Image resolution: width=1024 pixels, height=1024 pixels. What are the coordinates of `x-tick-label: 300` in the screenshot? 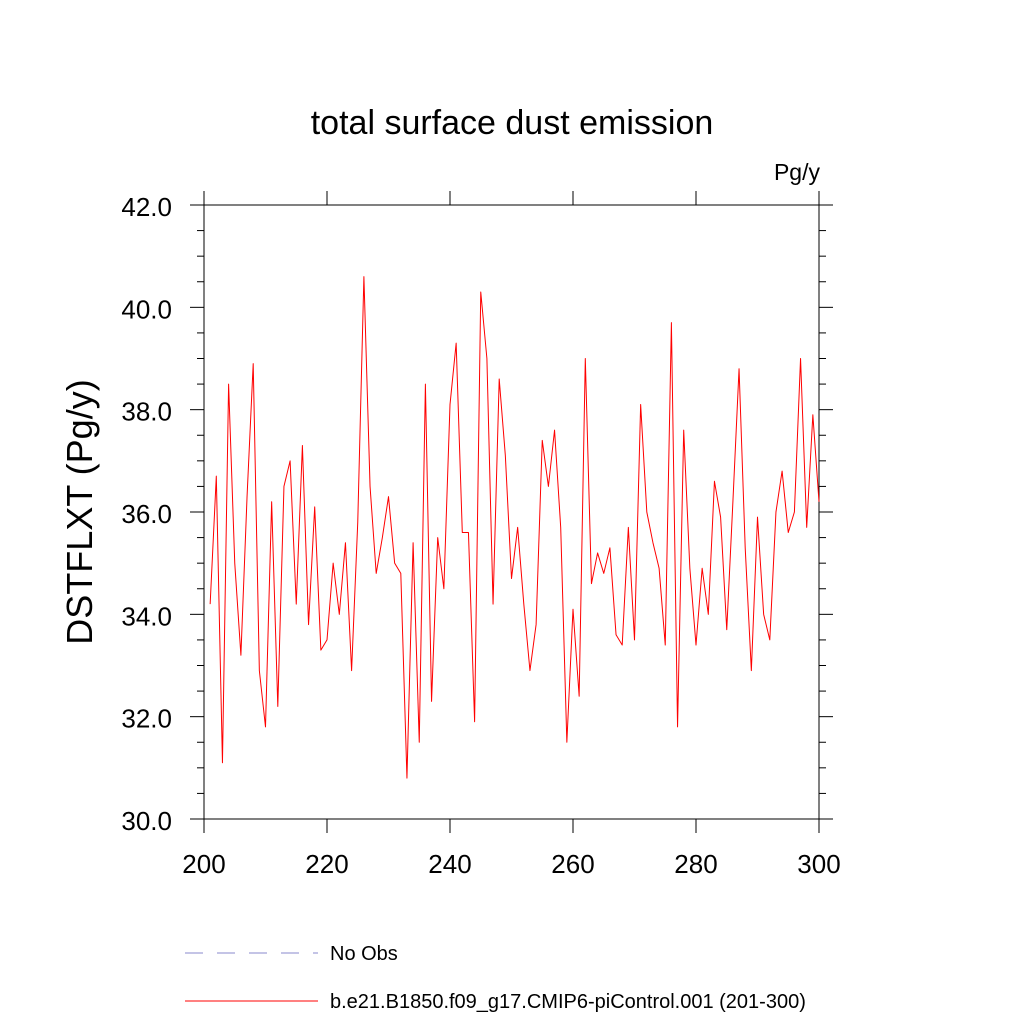 It's located at (818, 864).